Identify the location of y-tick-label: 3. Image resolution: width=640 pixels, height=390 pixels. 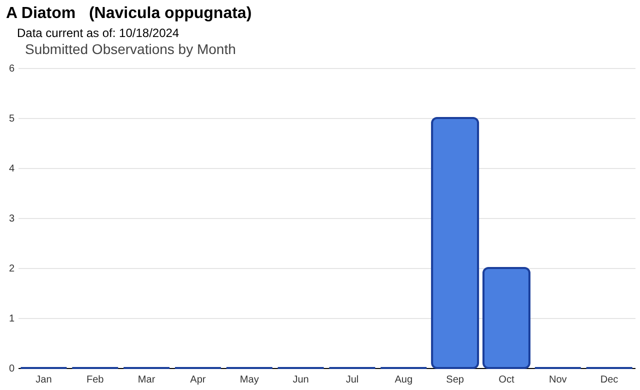
(11, 219).